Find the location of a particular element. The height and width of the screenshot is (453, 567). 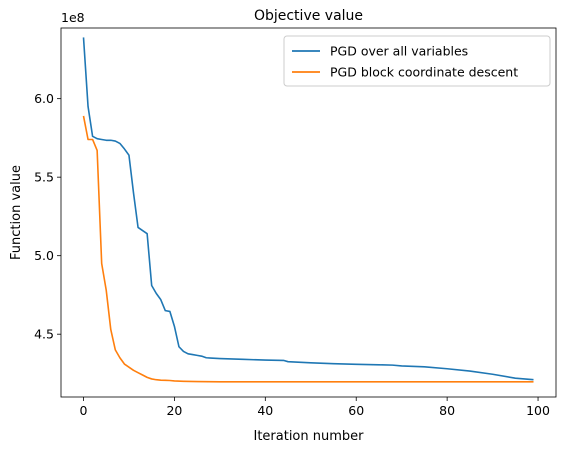

y-axis-label: Function value is located at coordinates (16, 212).